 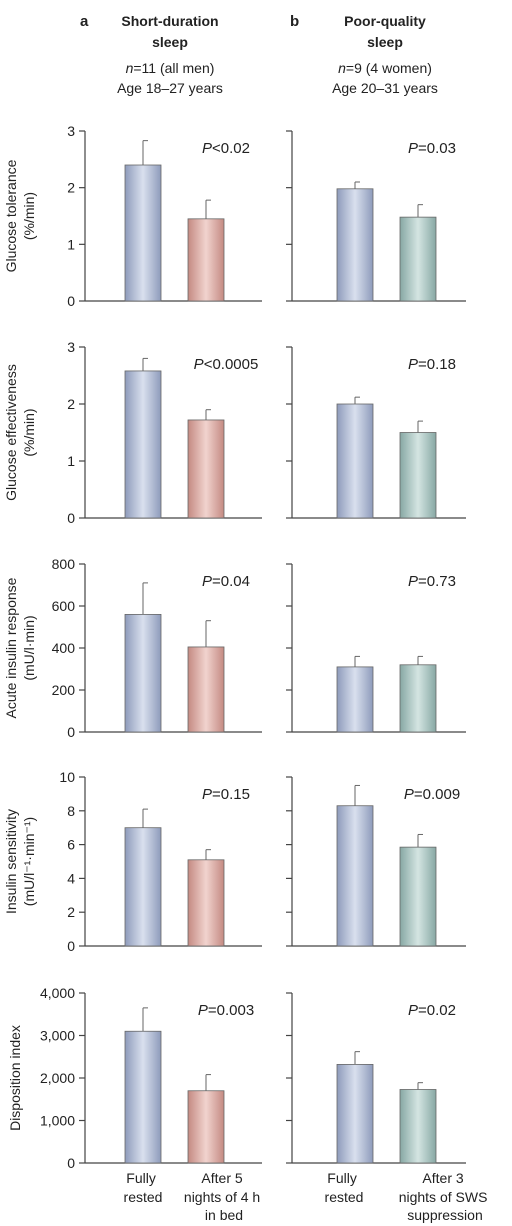 I want to click on y-tick-label: 6, so click(x=71, y=845).